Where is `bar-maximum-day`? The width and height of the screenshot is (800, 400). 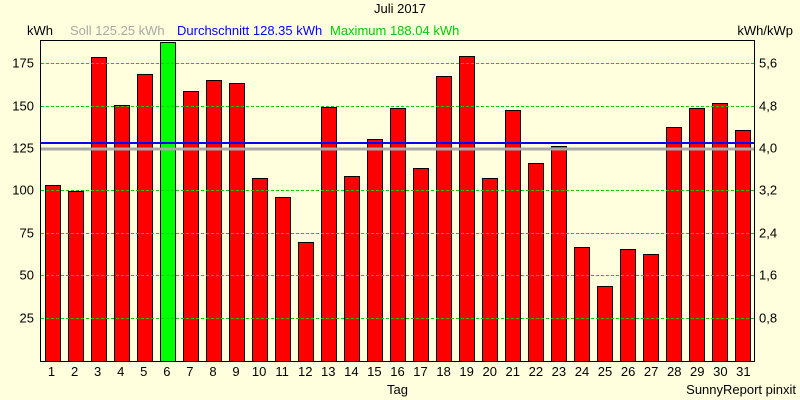
bar-maximum-day is located at coordinates (167, 201).